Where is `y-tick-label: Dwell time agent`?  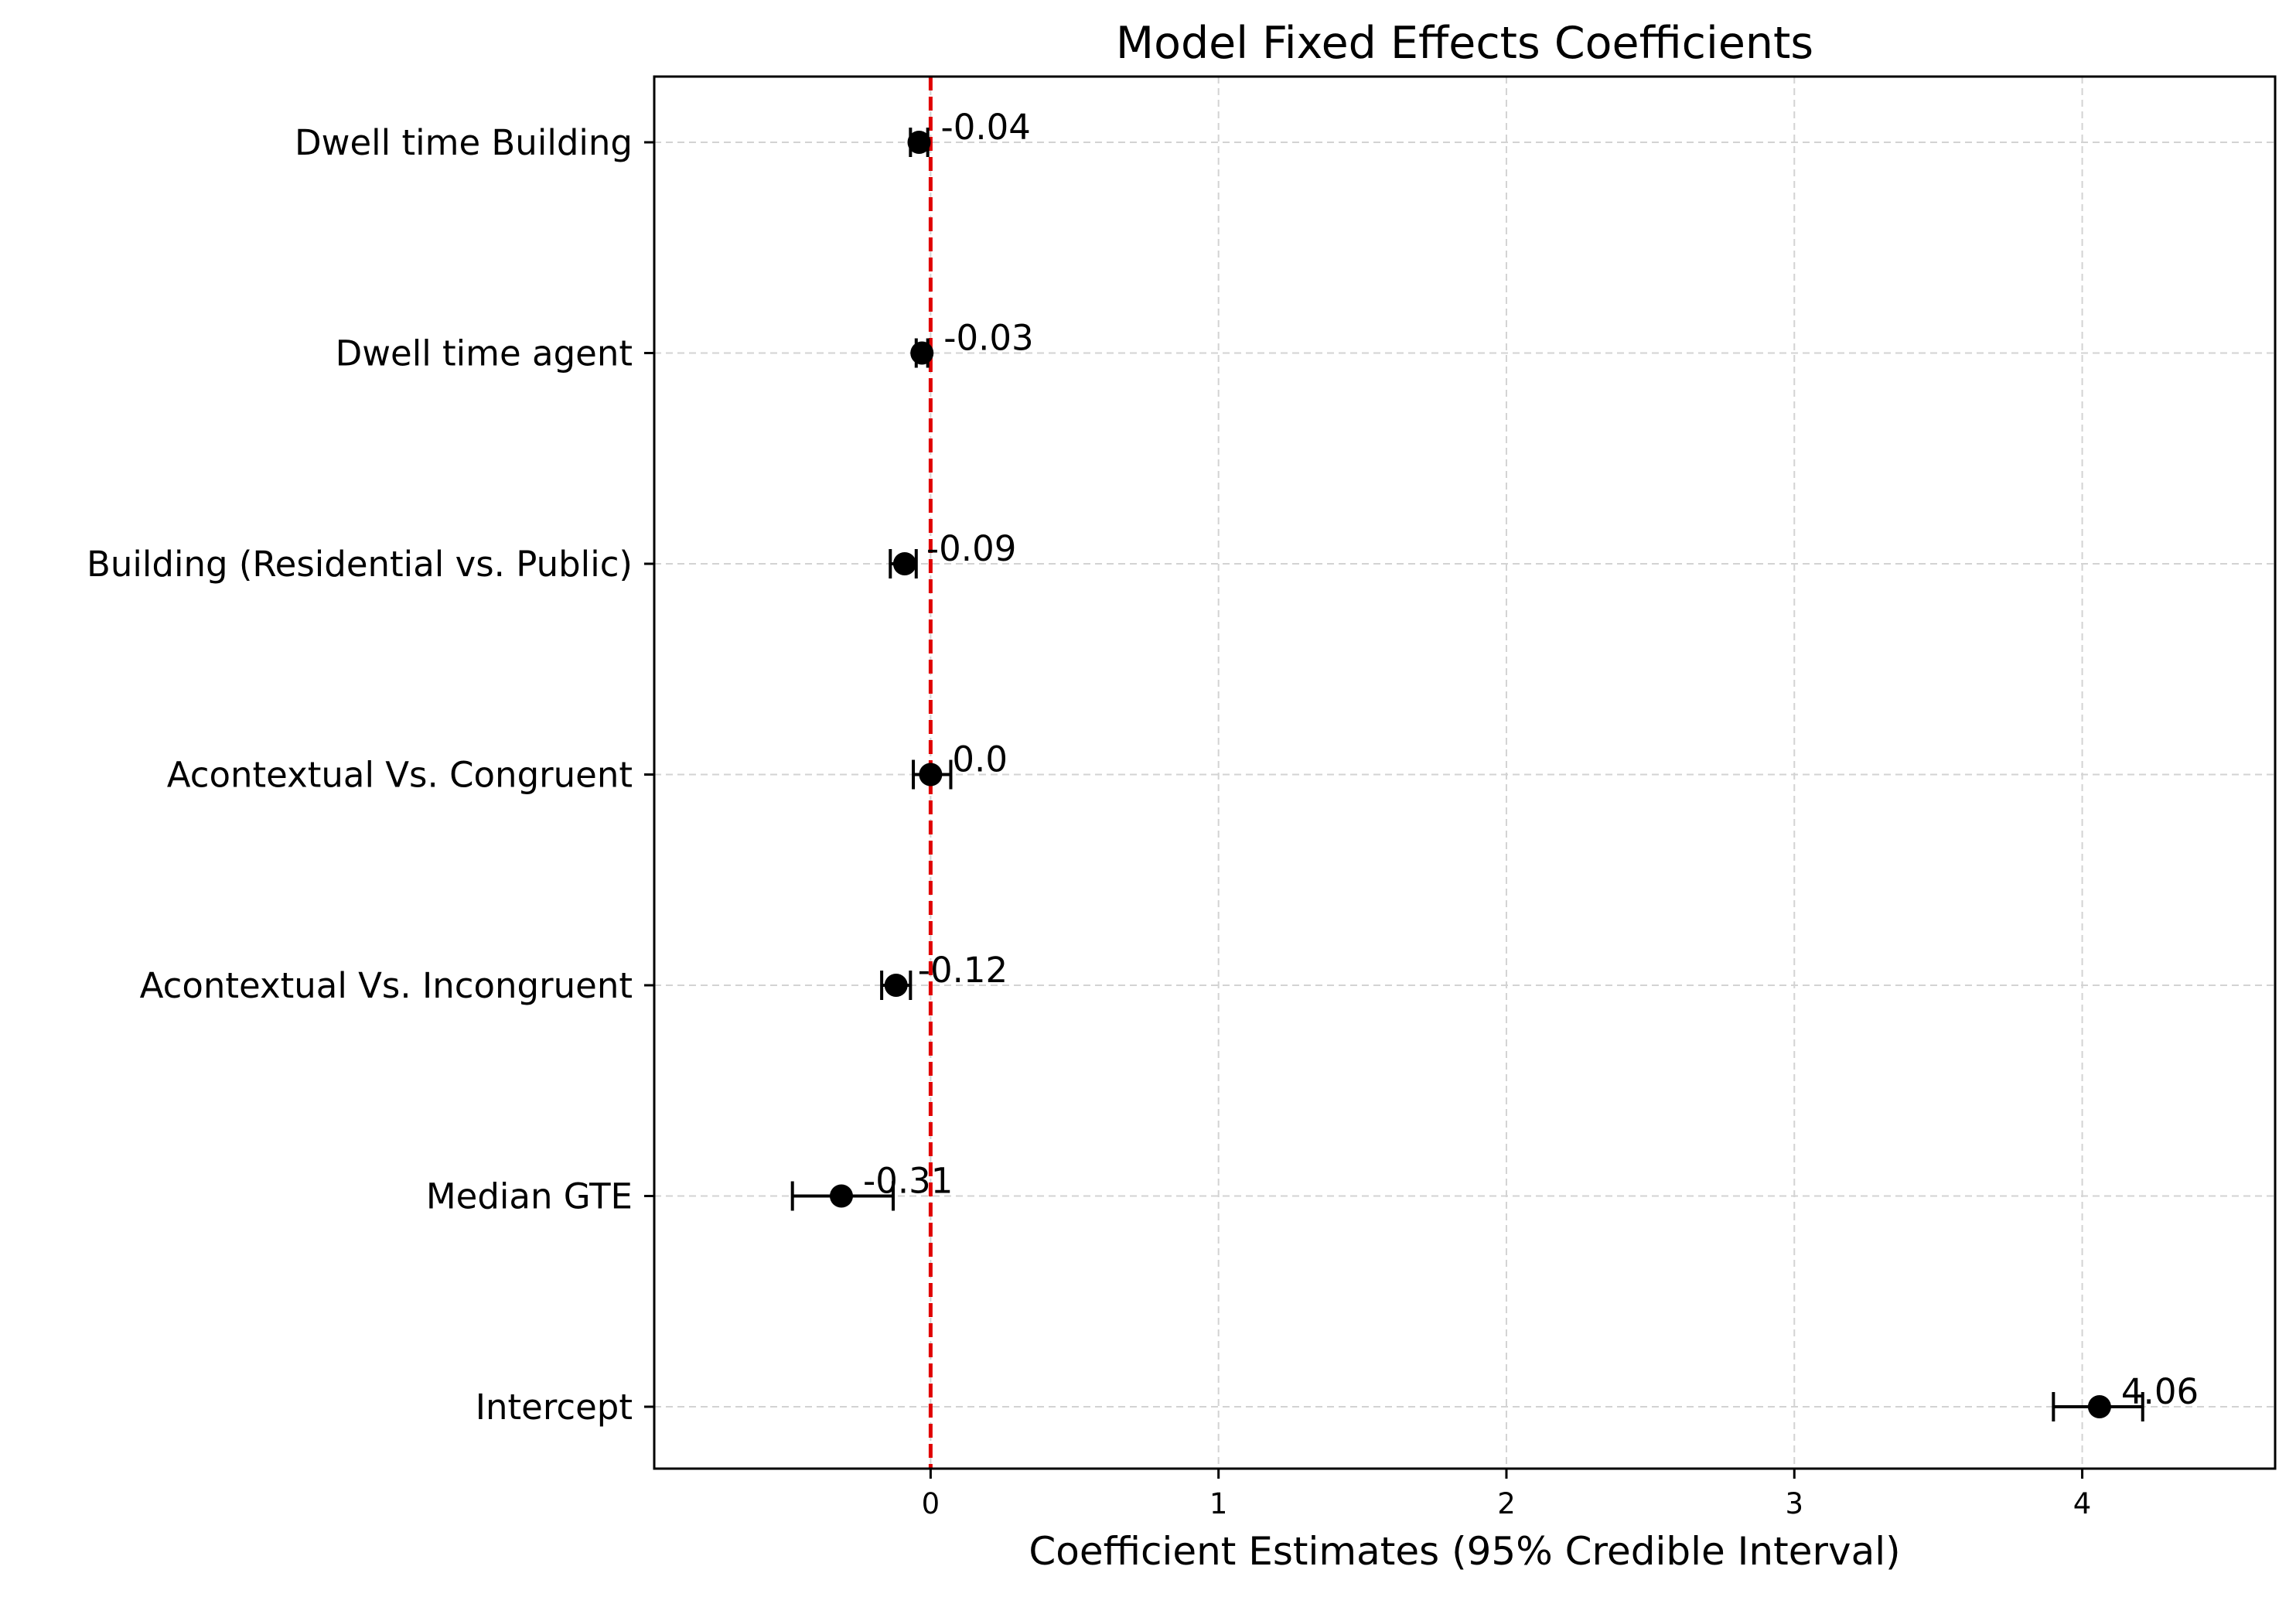
y-tick-label: Dwell time agent is located at coordinates (484, 353).